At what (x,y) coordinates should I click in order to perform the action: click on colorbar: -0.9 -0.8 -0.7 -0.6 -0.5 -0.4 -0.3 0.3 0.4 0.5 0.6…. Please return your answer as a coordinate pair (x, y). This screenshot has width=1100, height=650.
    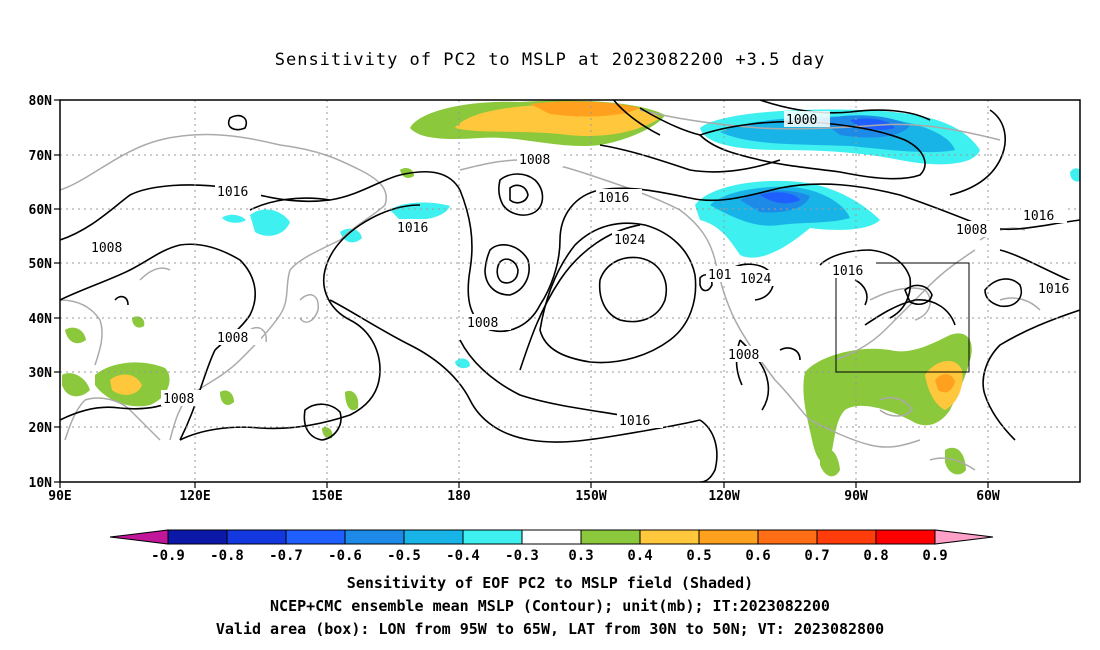
    Looking at the image, I should click on (551, 546).